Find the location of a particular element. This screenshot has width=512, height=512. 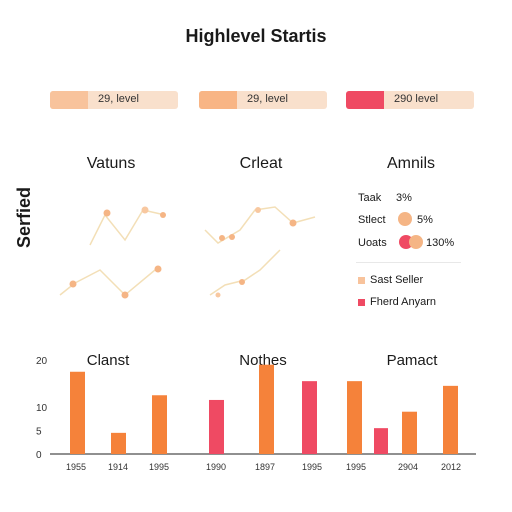

x-tick-label: 1990 is located at coordinates (216, 467).